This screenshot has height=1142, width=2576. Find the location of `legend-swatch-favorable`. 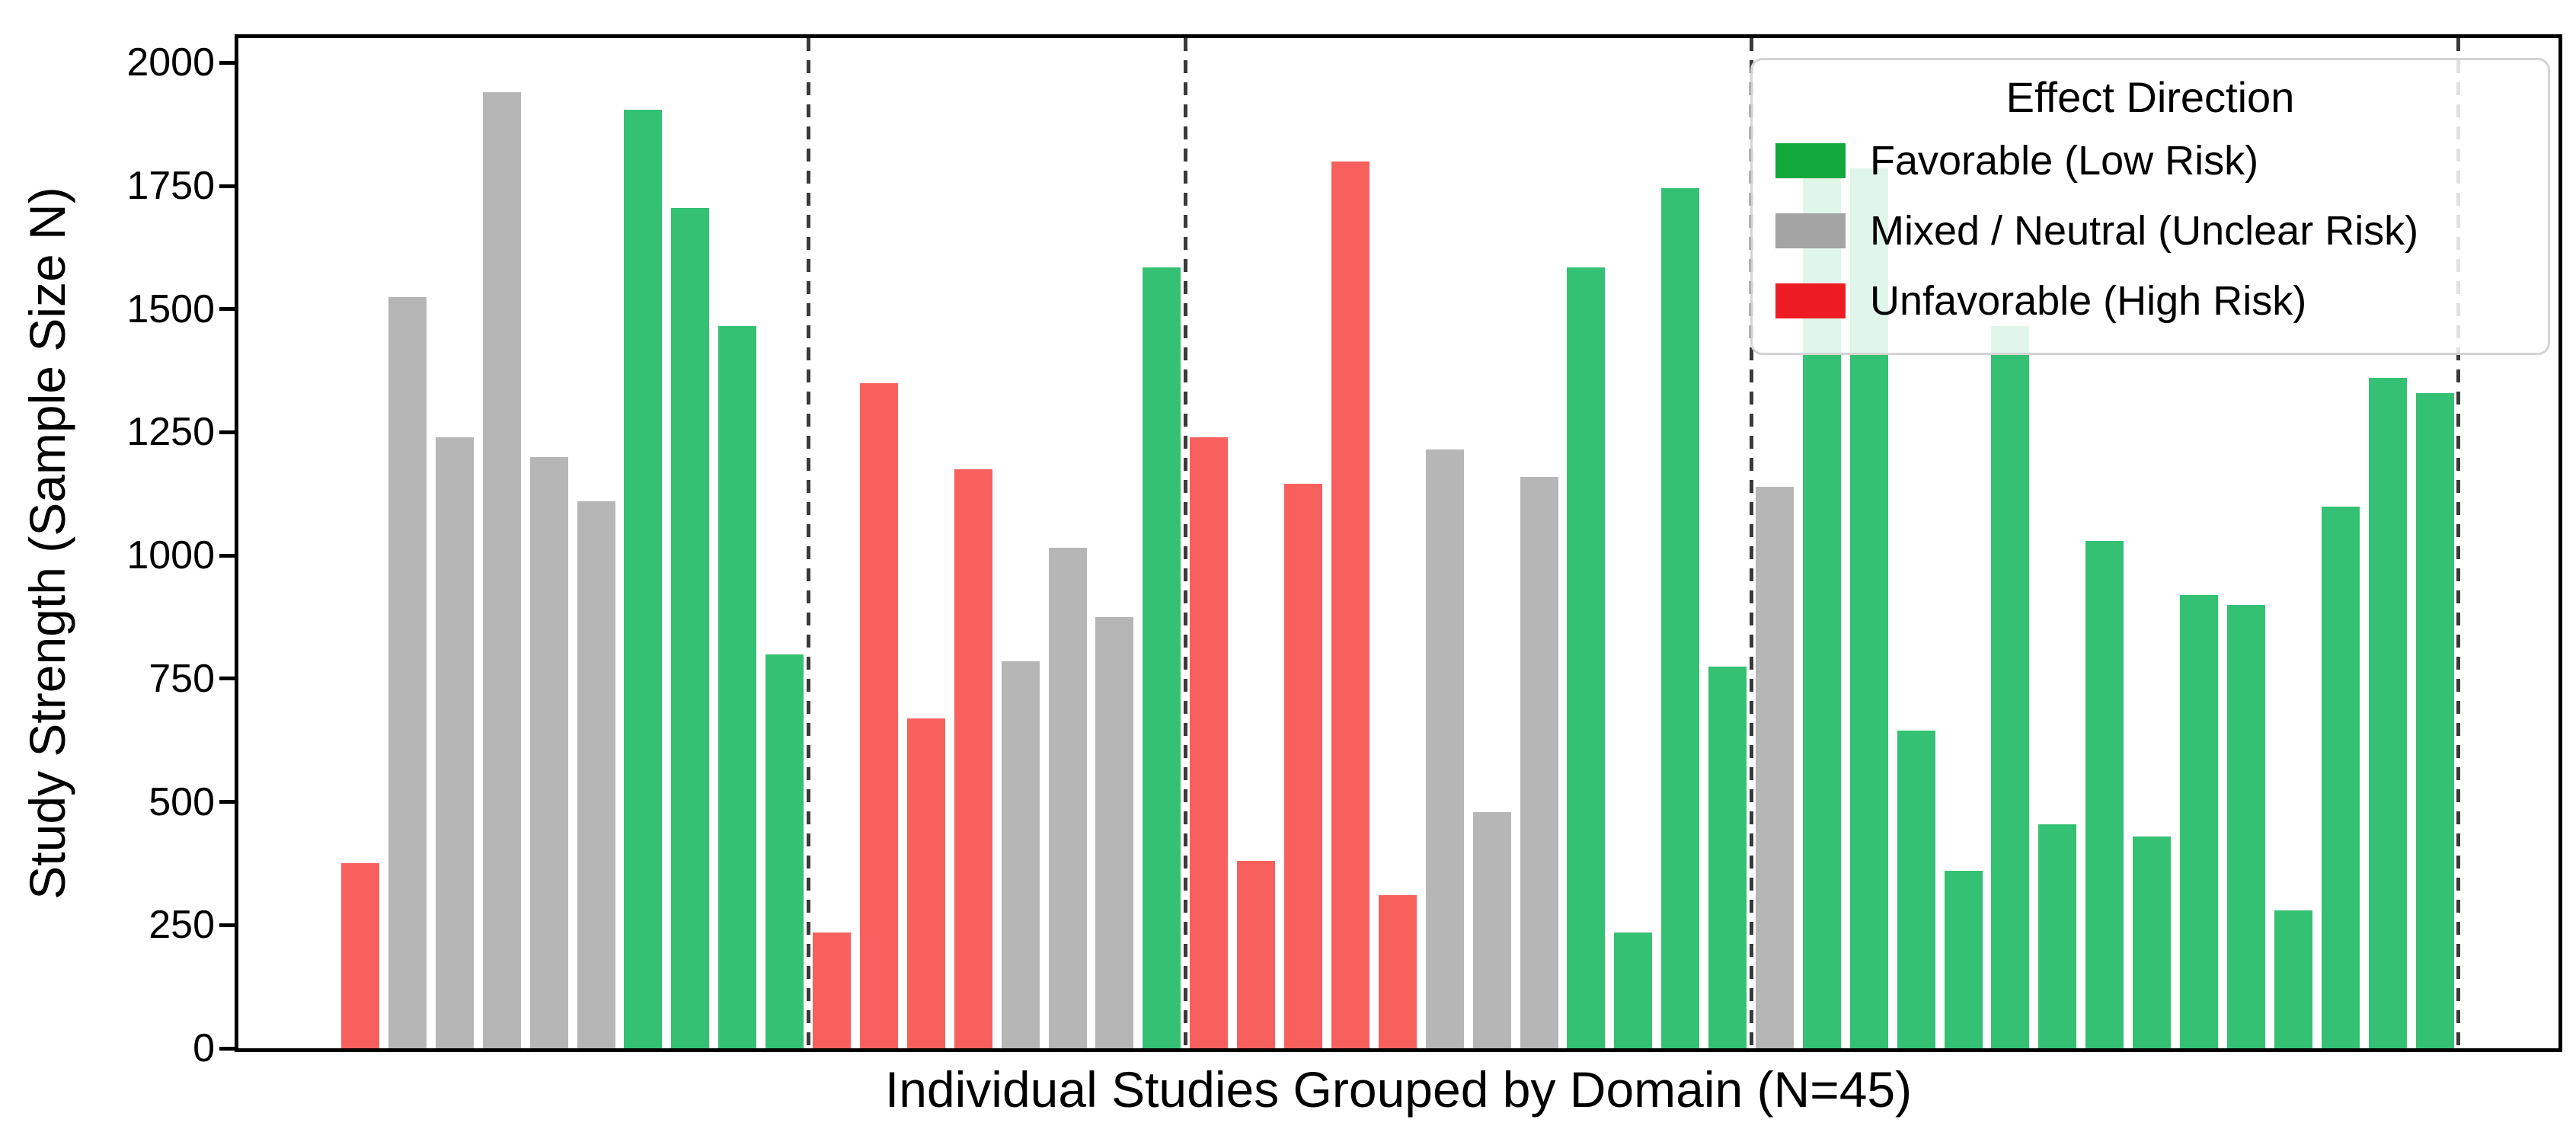

legend-swatch-favorable is located at coordinates (1810, 160).